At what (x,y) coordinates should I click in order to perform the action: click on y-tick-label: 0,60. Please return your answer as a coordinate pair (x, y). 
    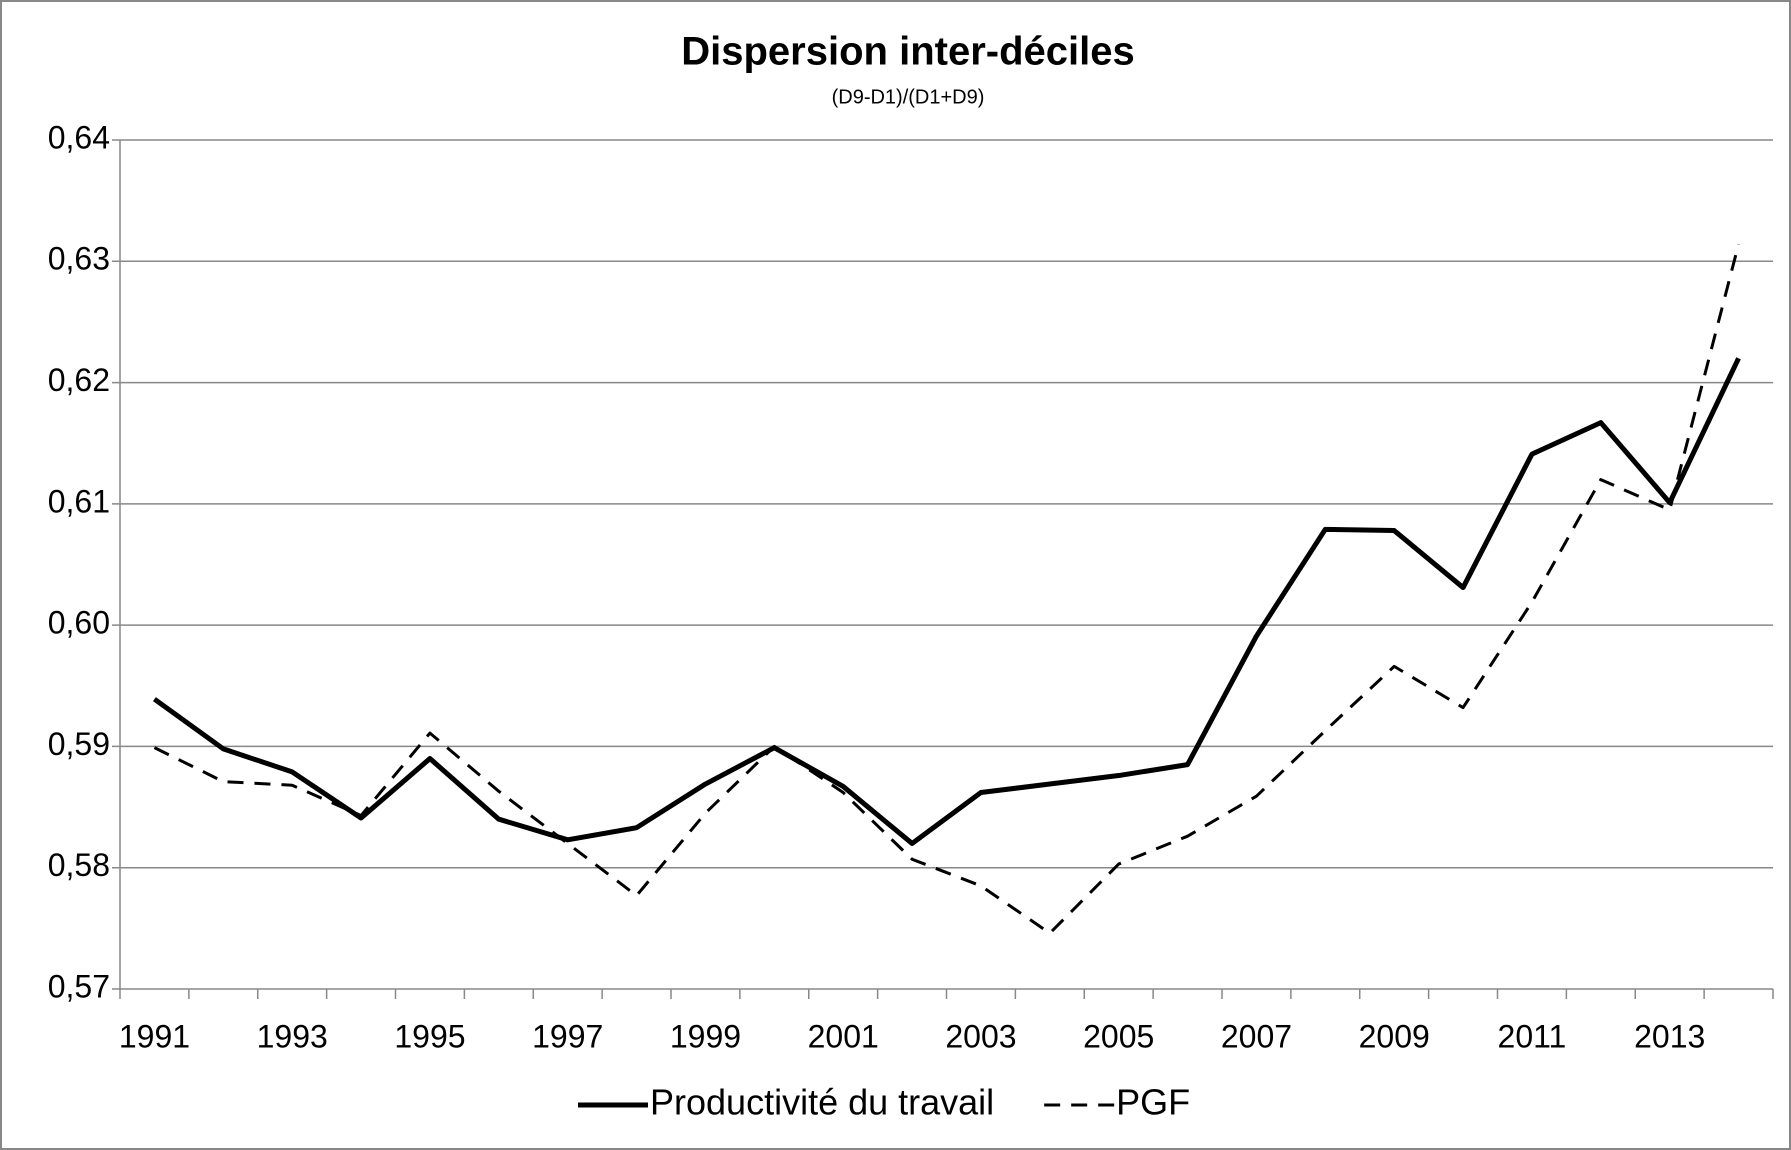
    Looking at the image, I should click on (79, 623).